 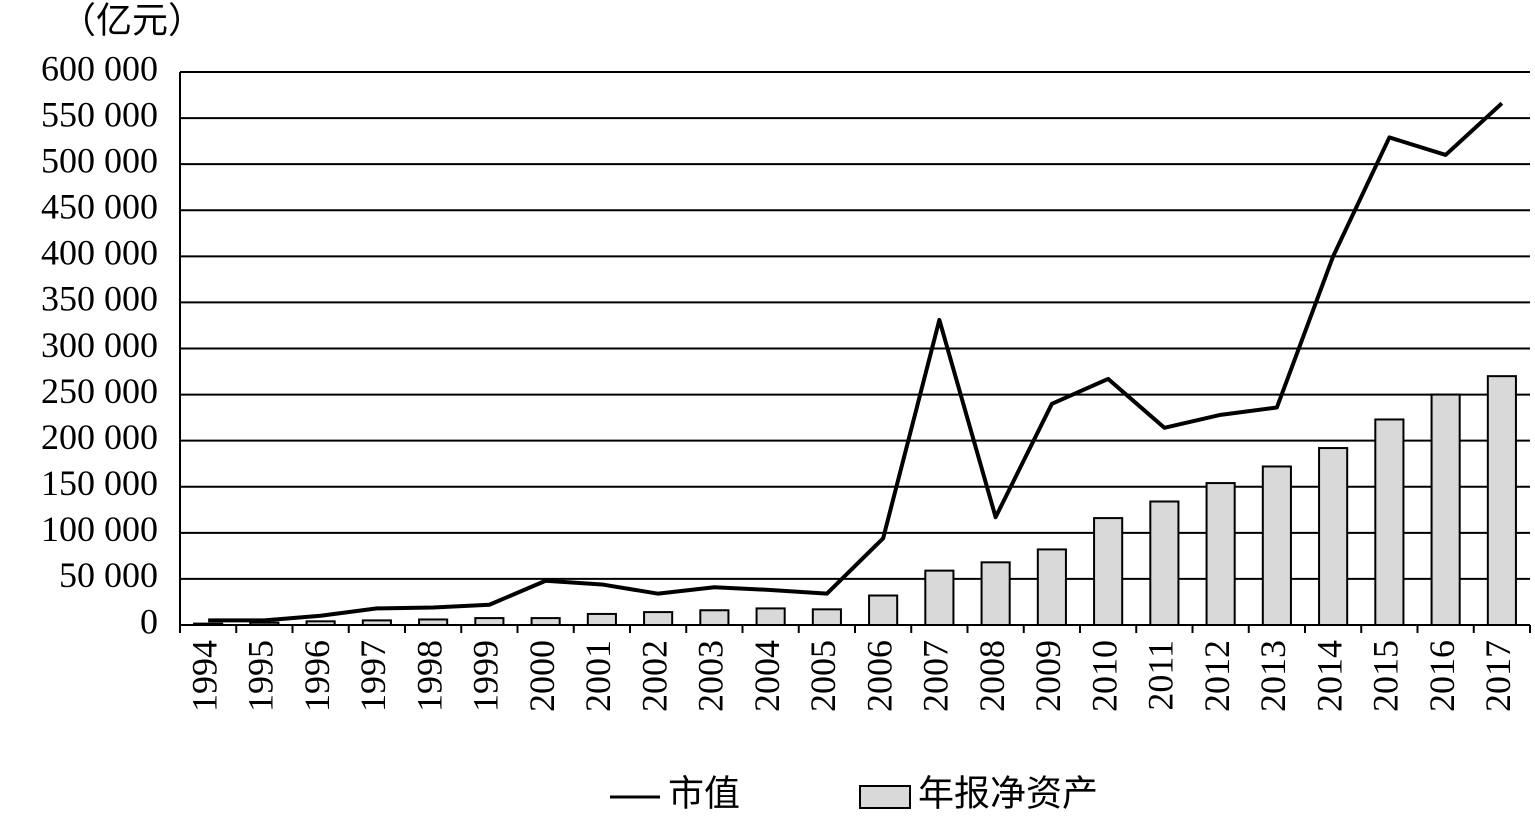 I want to click on y-tick-label: 500 000, so click(x=99, y=160).